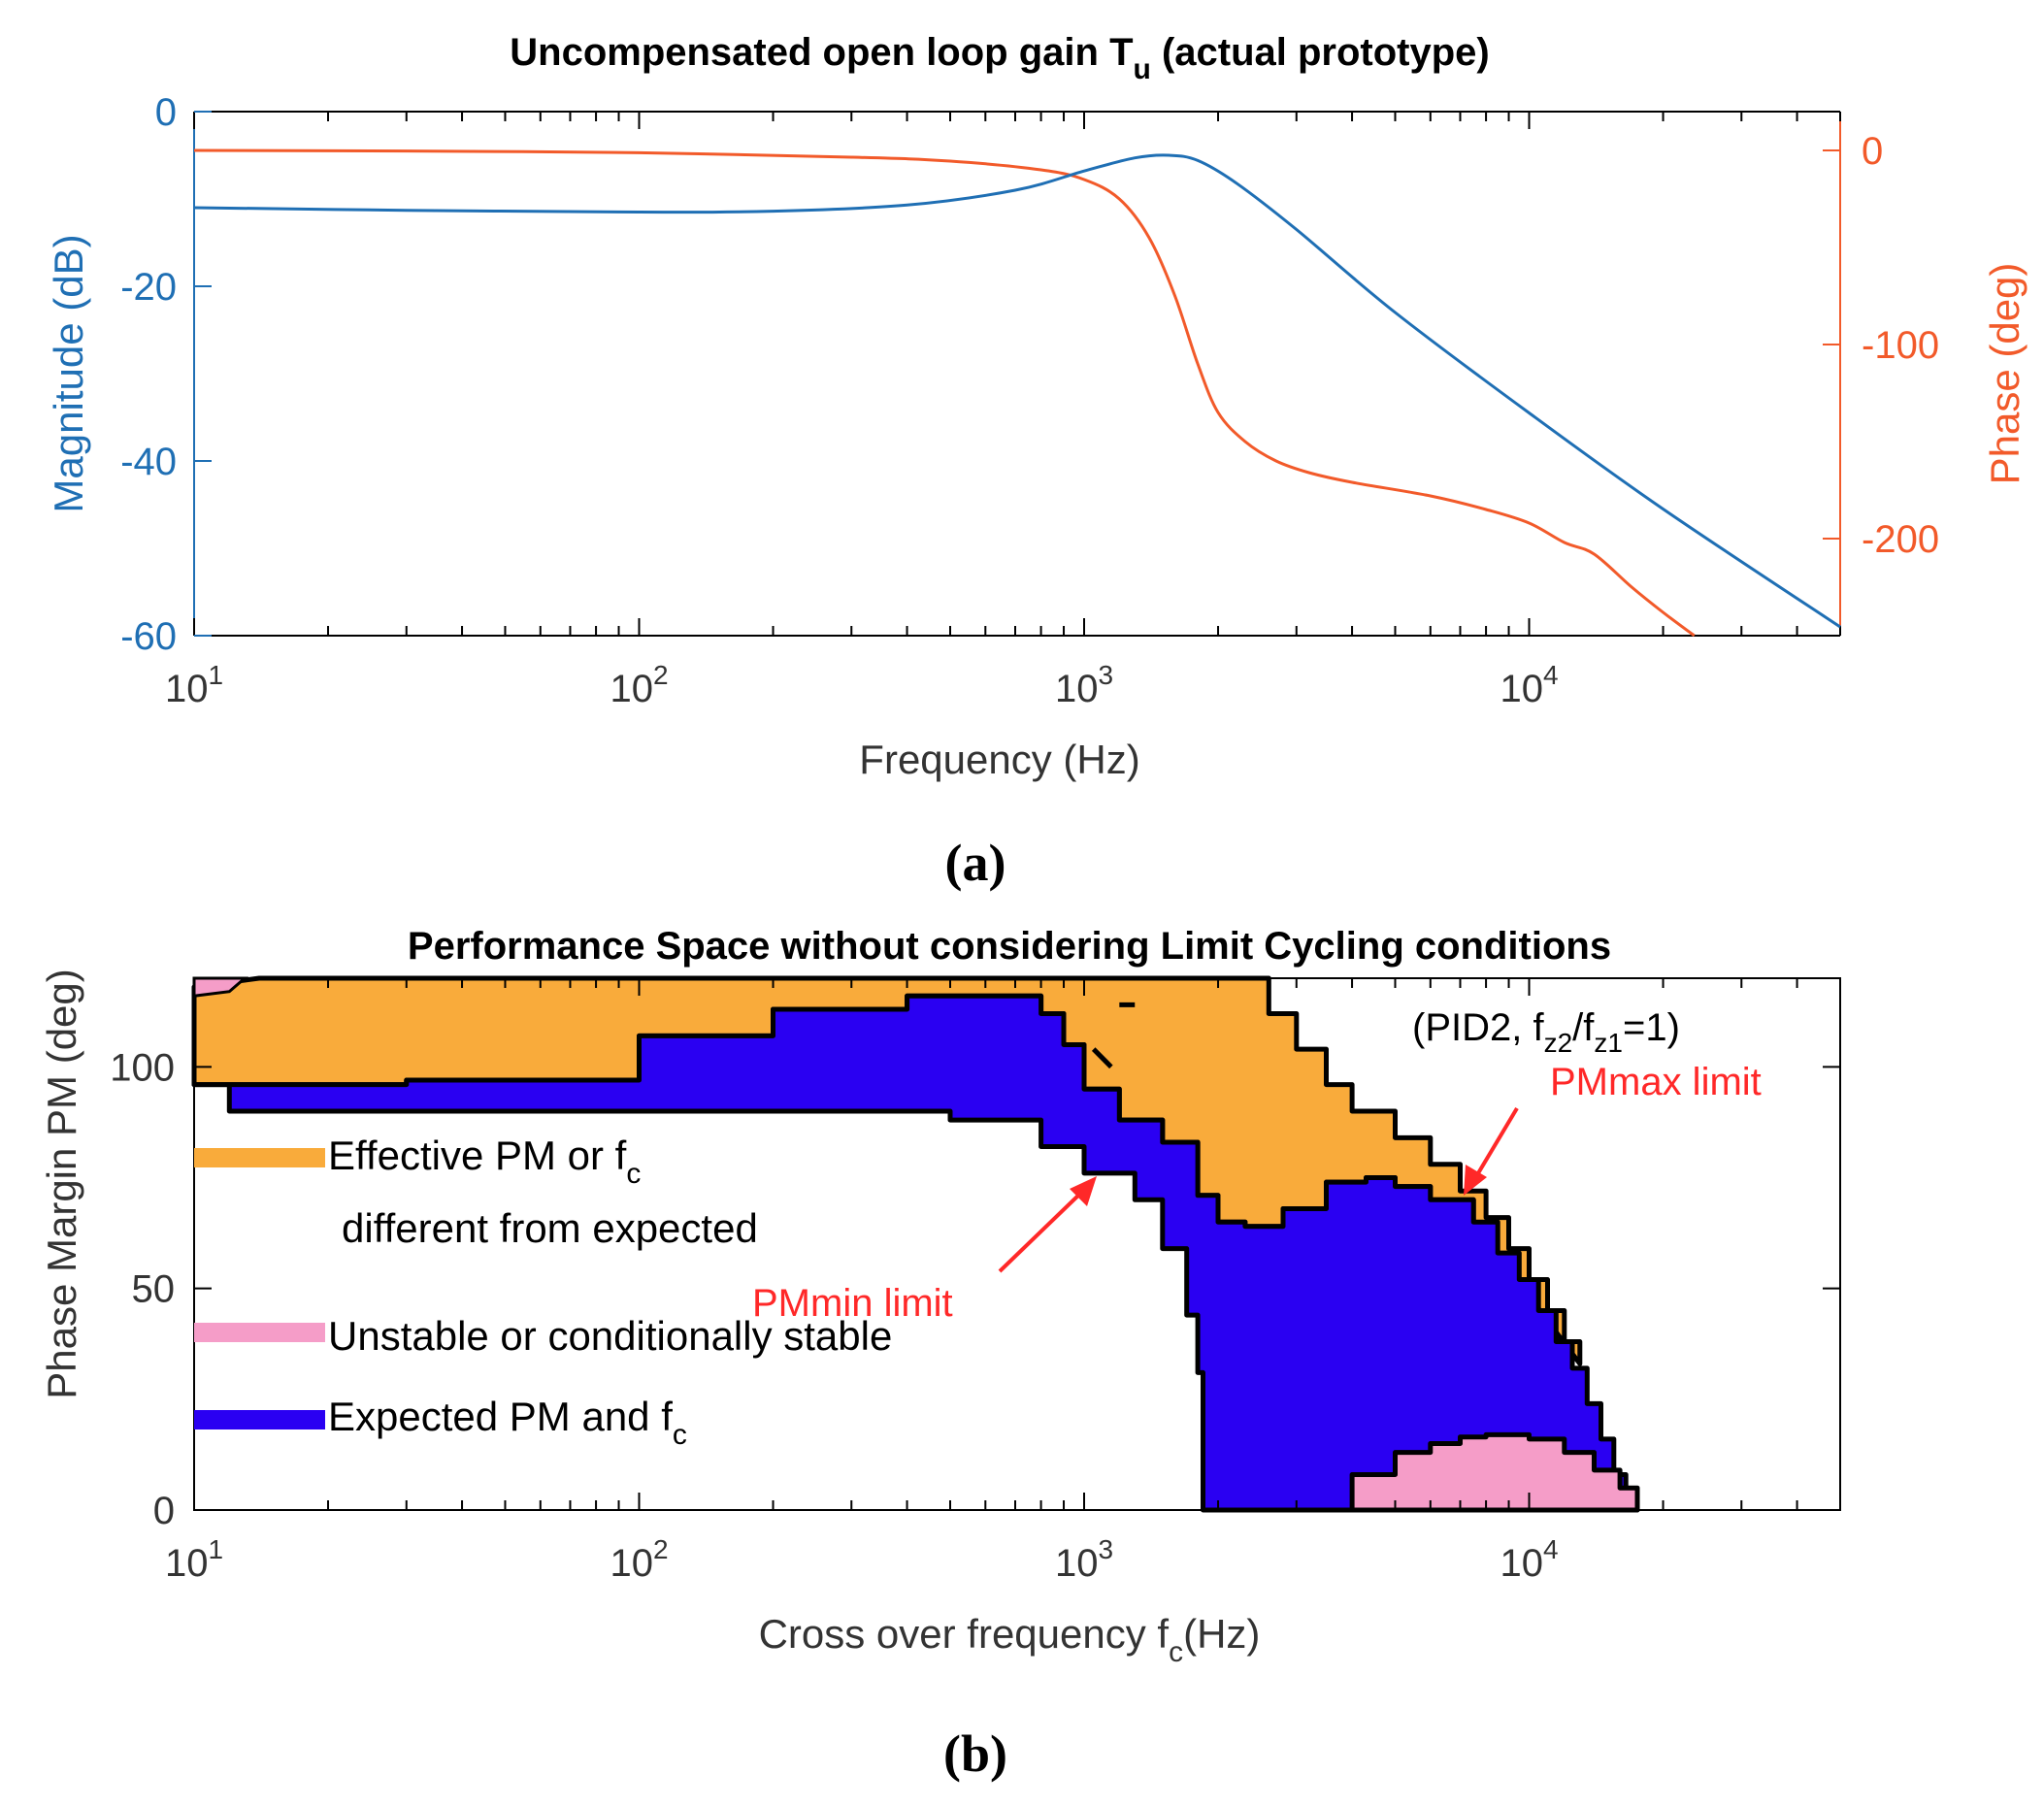 The image size is (2044, 1807). Describe the element at coordinates (154, 1289) in the screenshot. I see `chart-b-y-tick-label: 50` at that location.